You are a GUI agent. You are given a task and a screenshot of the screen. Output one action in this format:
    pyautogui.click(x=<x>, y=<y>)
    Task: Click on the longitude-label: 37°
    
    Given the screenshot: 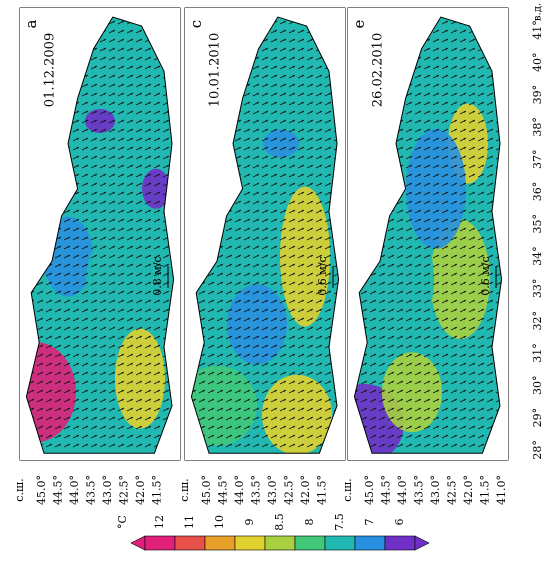 What is the action you would take?
    pyautogui.click(x=537, y=159)
    